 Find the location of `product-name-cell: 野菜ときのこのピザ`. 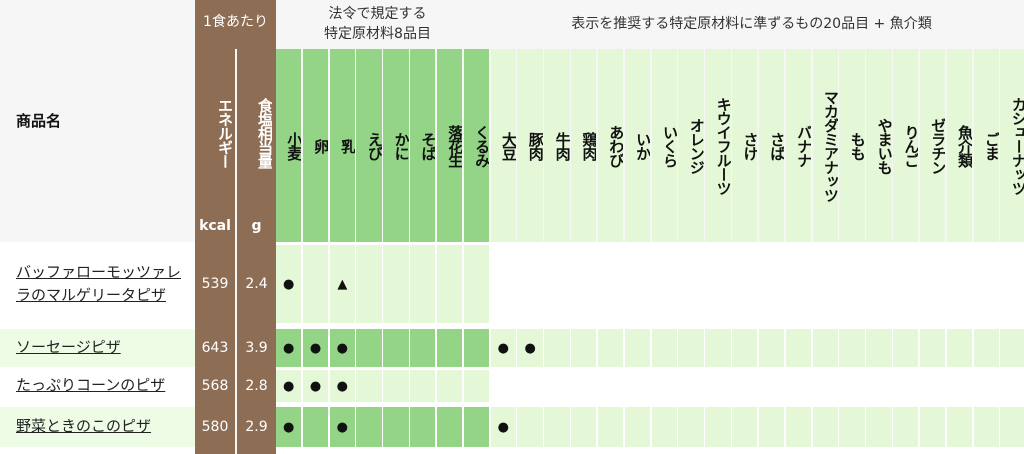

product-name-cell: 野菜ときのこのピザ is located at coordinates (98, 427).